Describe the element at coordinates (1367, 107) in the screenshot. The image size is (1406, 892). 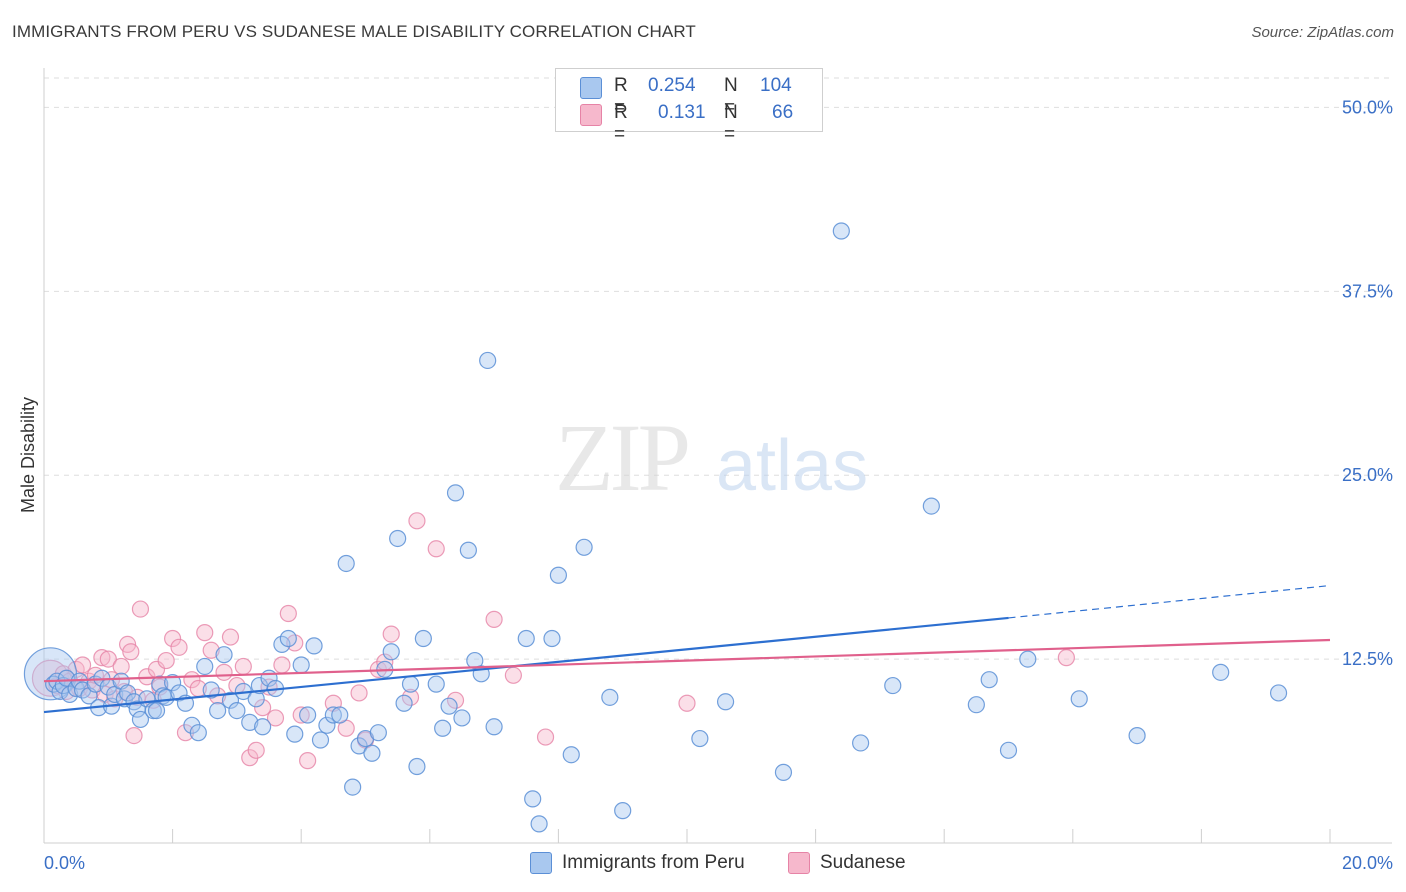
I see `y-tick-label: 50.0%` at that location.